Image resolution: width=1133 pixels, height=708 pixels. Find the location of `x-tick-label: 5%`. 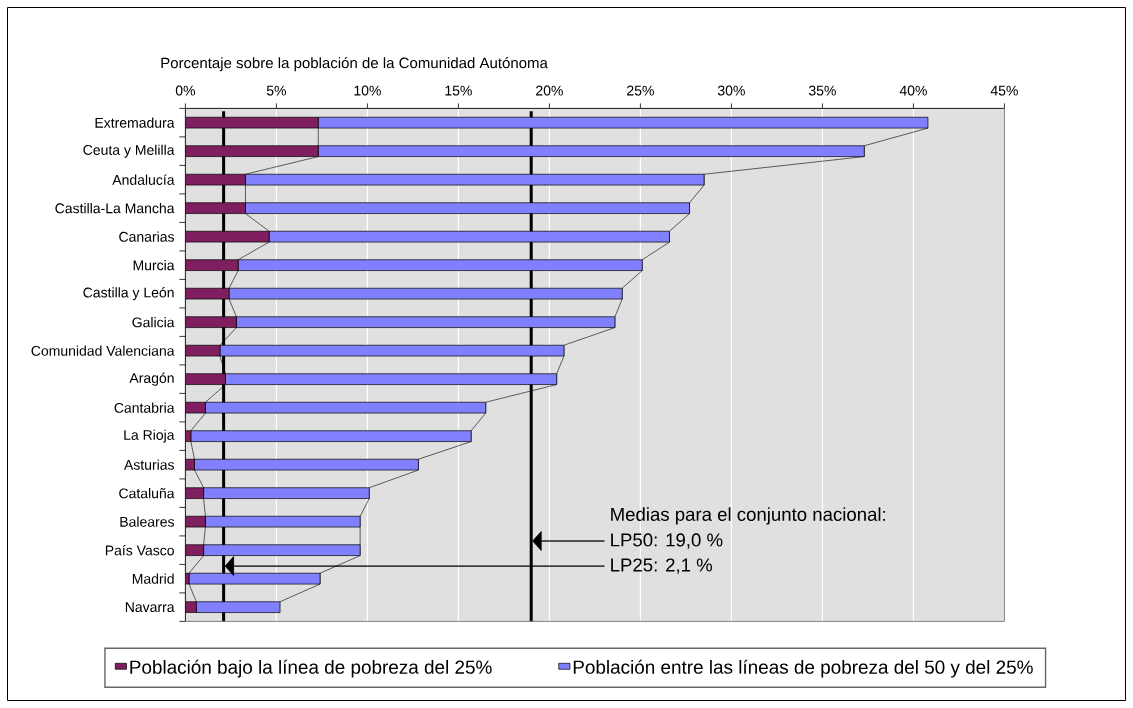

x-tick-label: 5% is located at coordinates (276, 90).